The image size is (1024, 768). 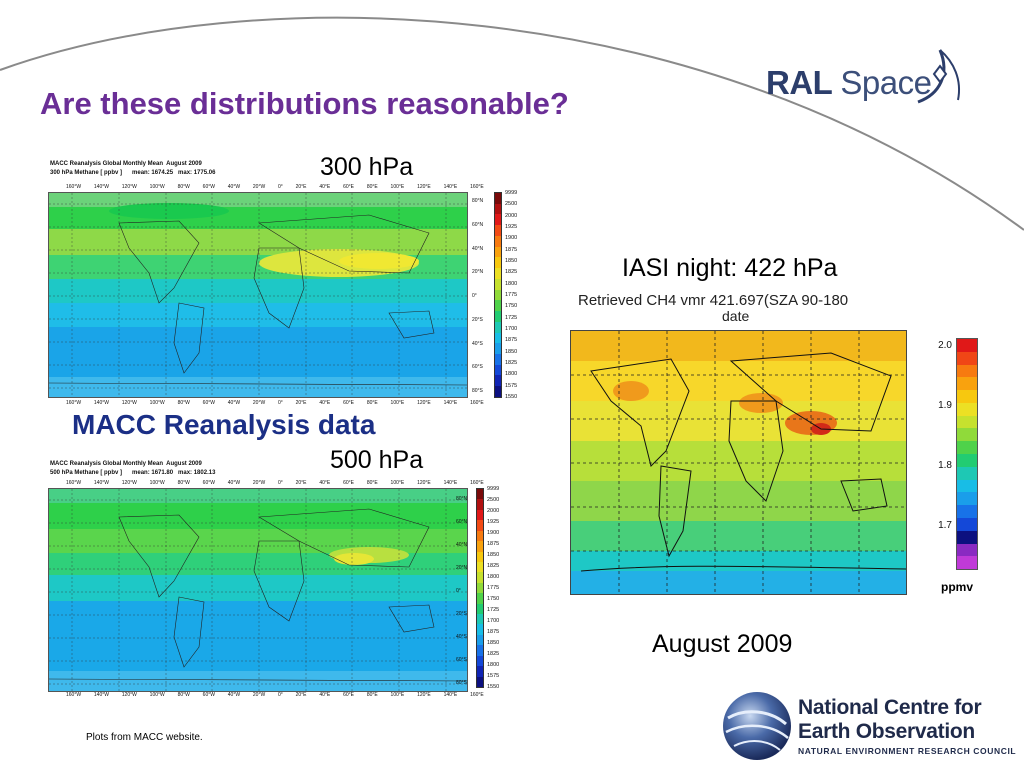 What do you see at coordinates (461, 637) in the screenshot?
I see `lat-tick-label: 40°S` at bounding box center [461, 637].